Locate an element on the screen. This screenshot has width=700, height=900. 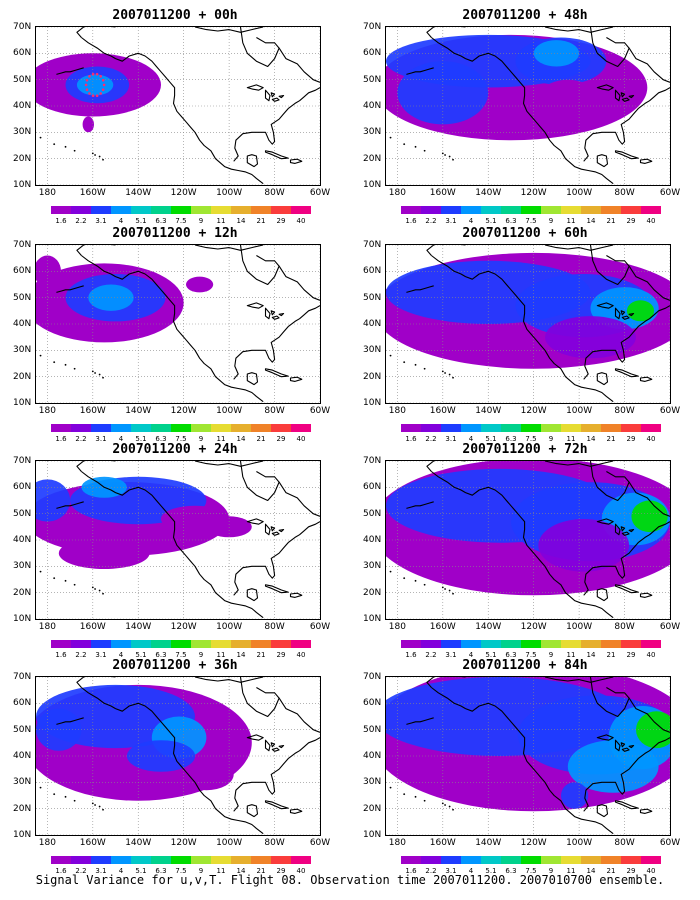
panel-title: 2007011200 + 36h is located at coordinates (175, 665).